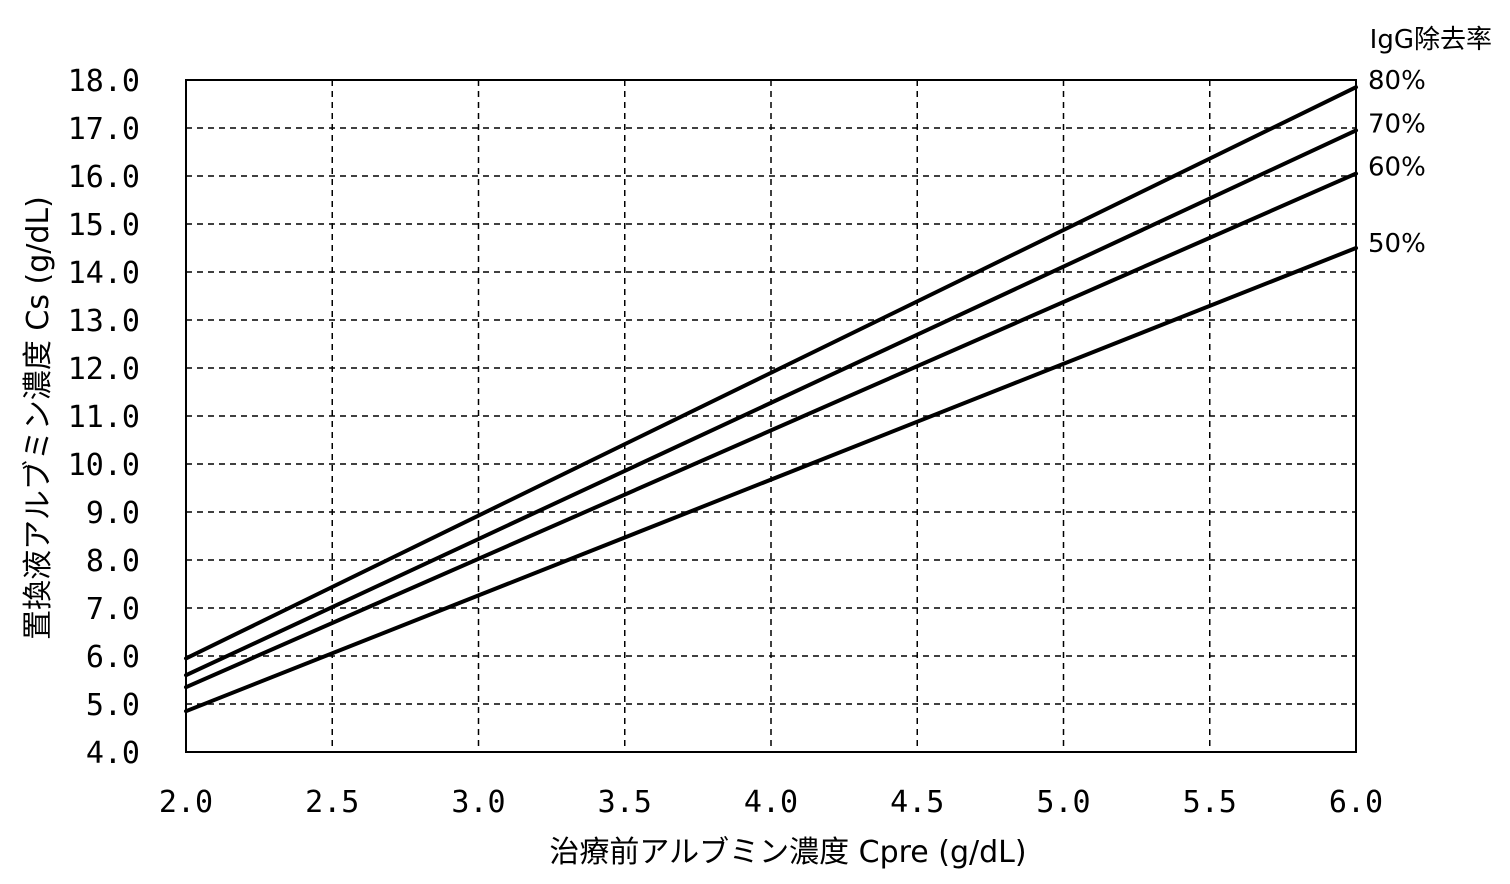 This screenshot has width=1510, height=884. What do you see at coordinates (113, 609) in the screenshot?
I see `y-tick-label: 7.0` at bounding box center [113, 609].